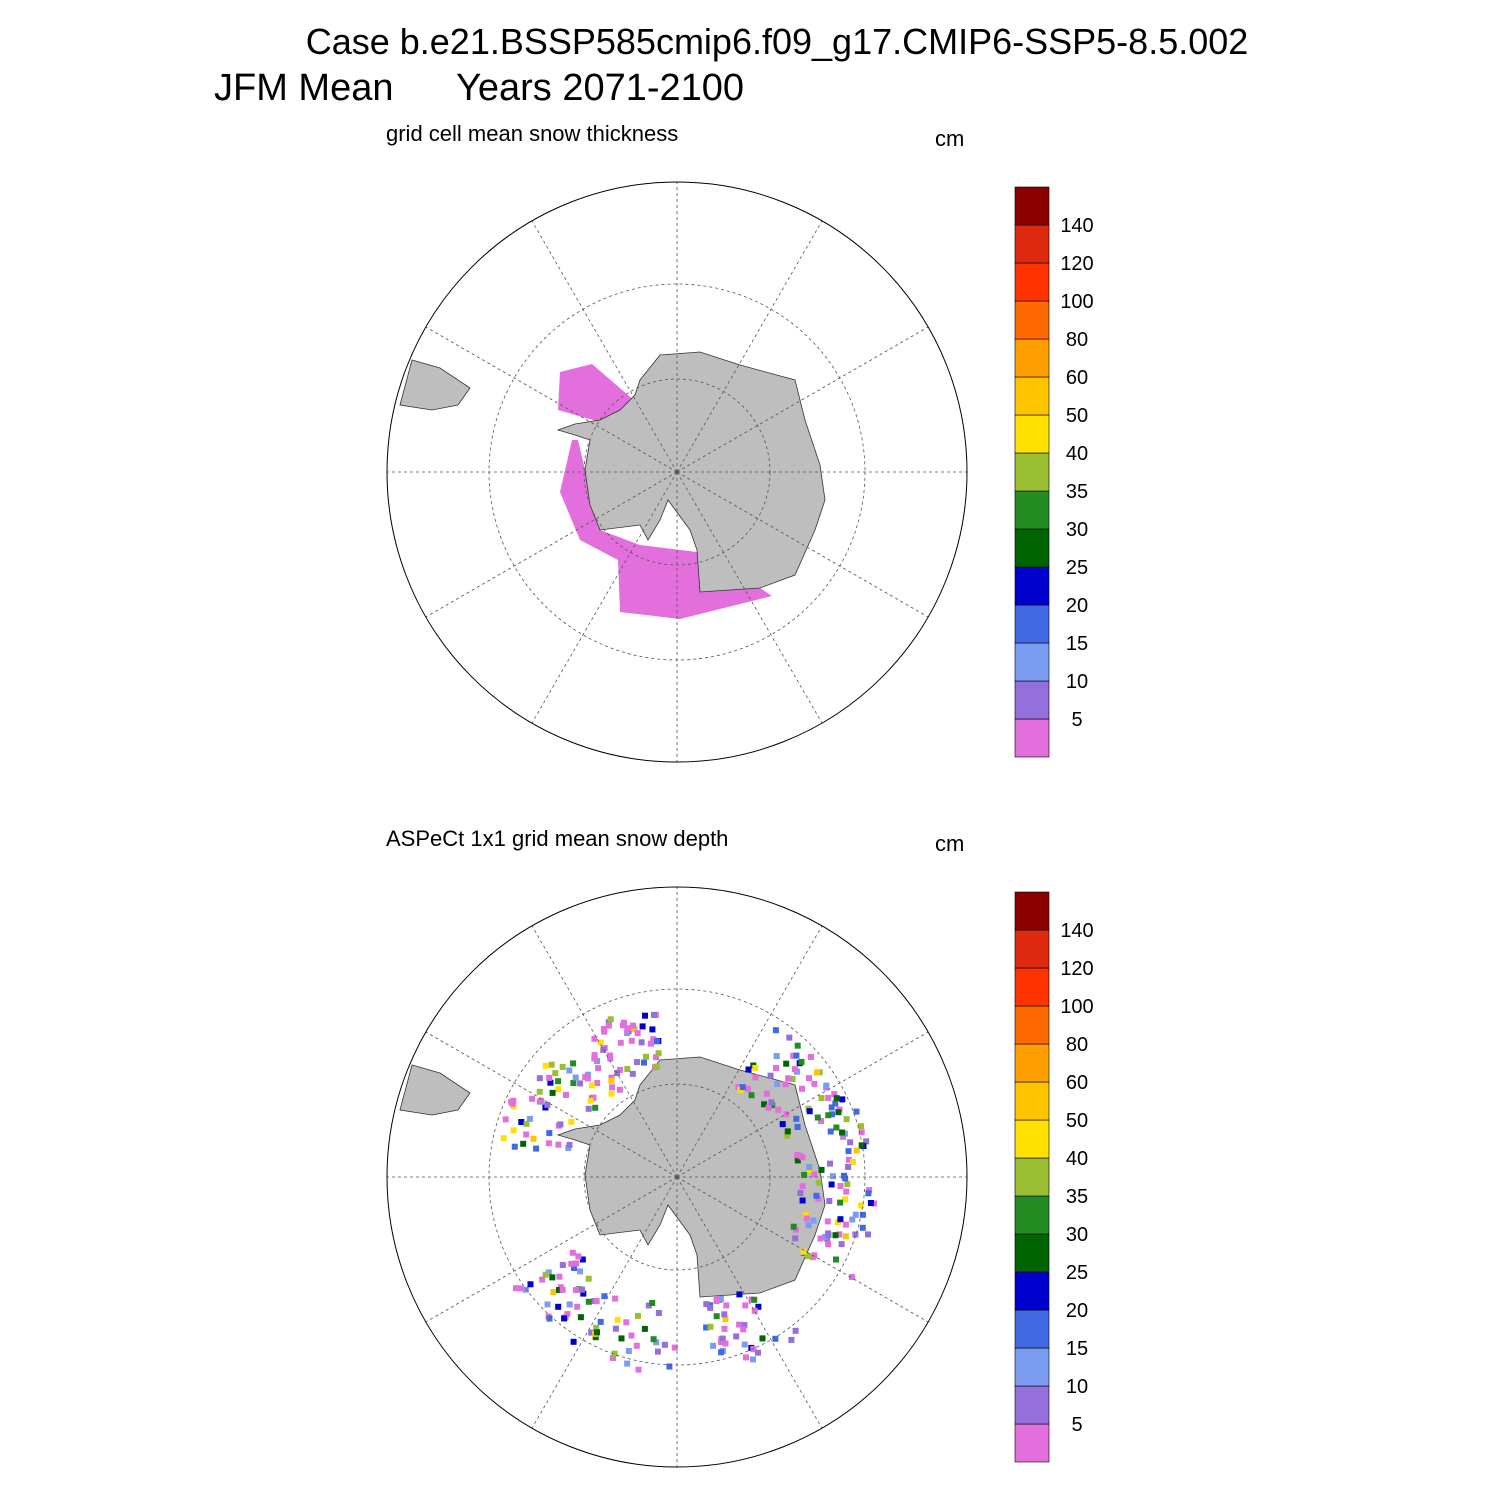 The width and height of the screenshot is (1500, 1500). Describe the element at coordinates (1077, 1083) in the screenshot. I see `colorbar-label: 60` at that location.